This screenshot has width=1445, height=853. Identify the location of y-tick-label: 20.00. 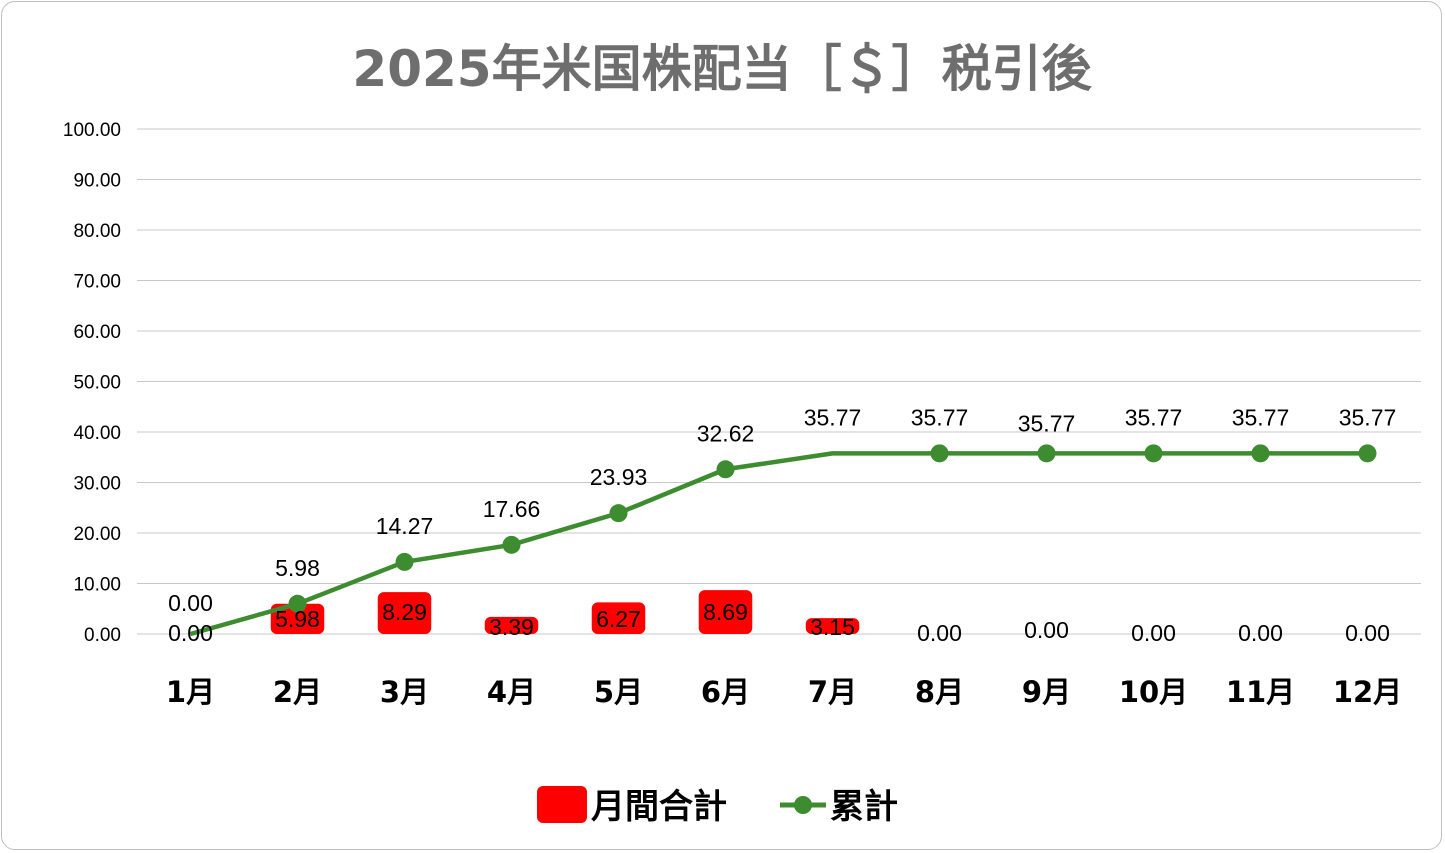
(97, 534).